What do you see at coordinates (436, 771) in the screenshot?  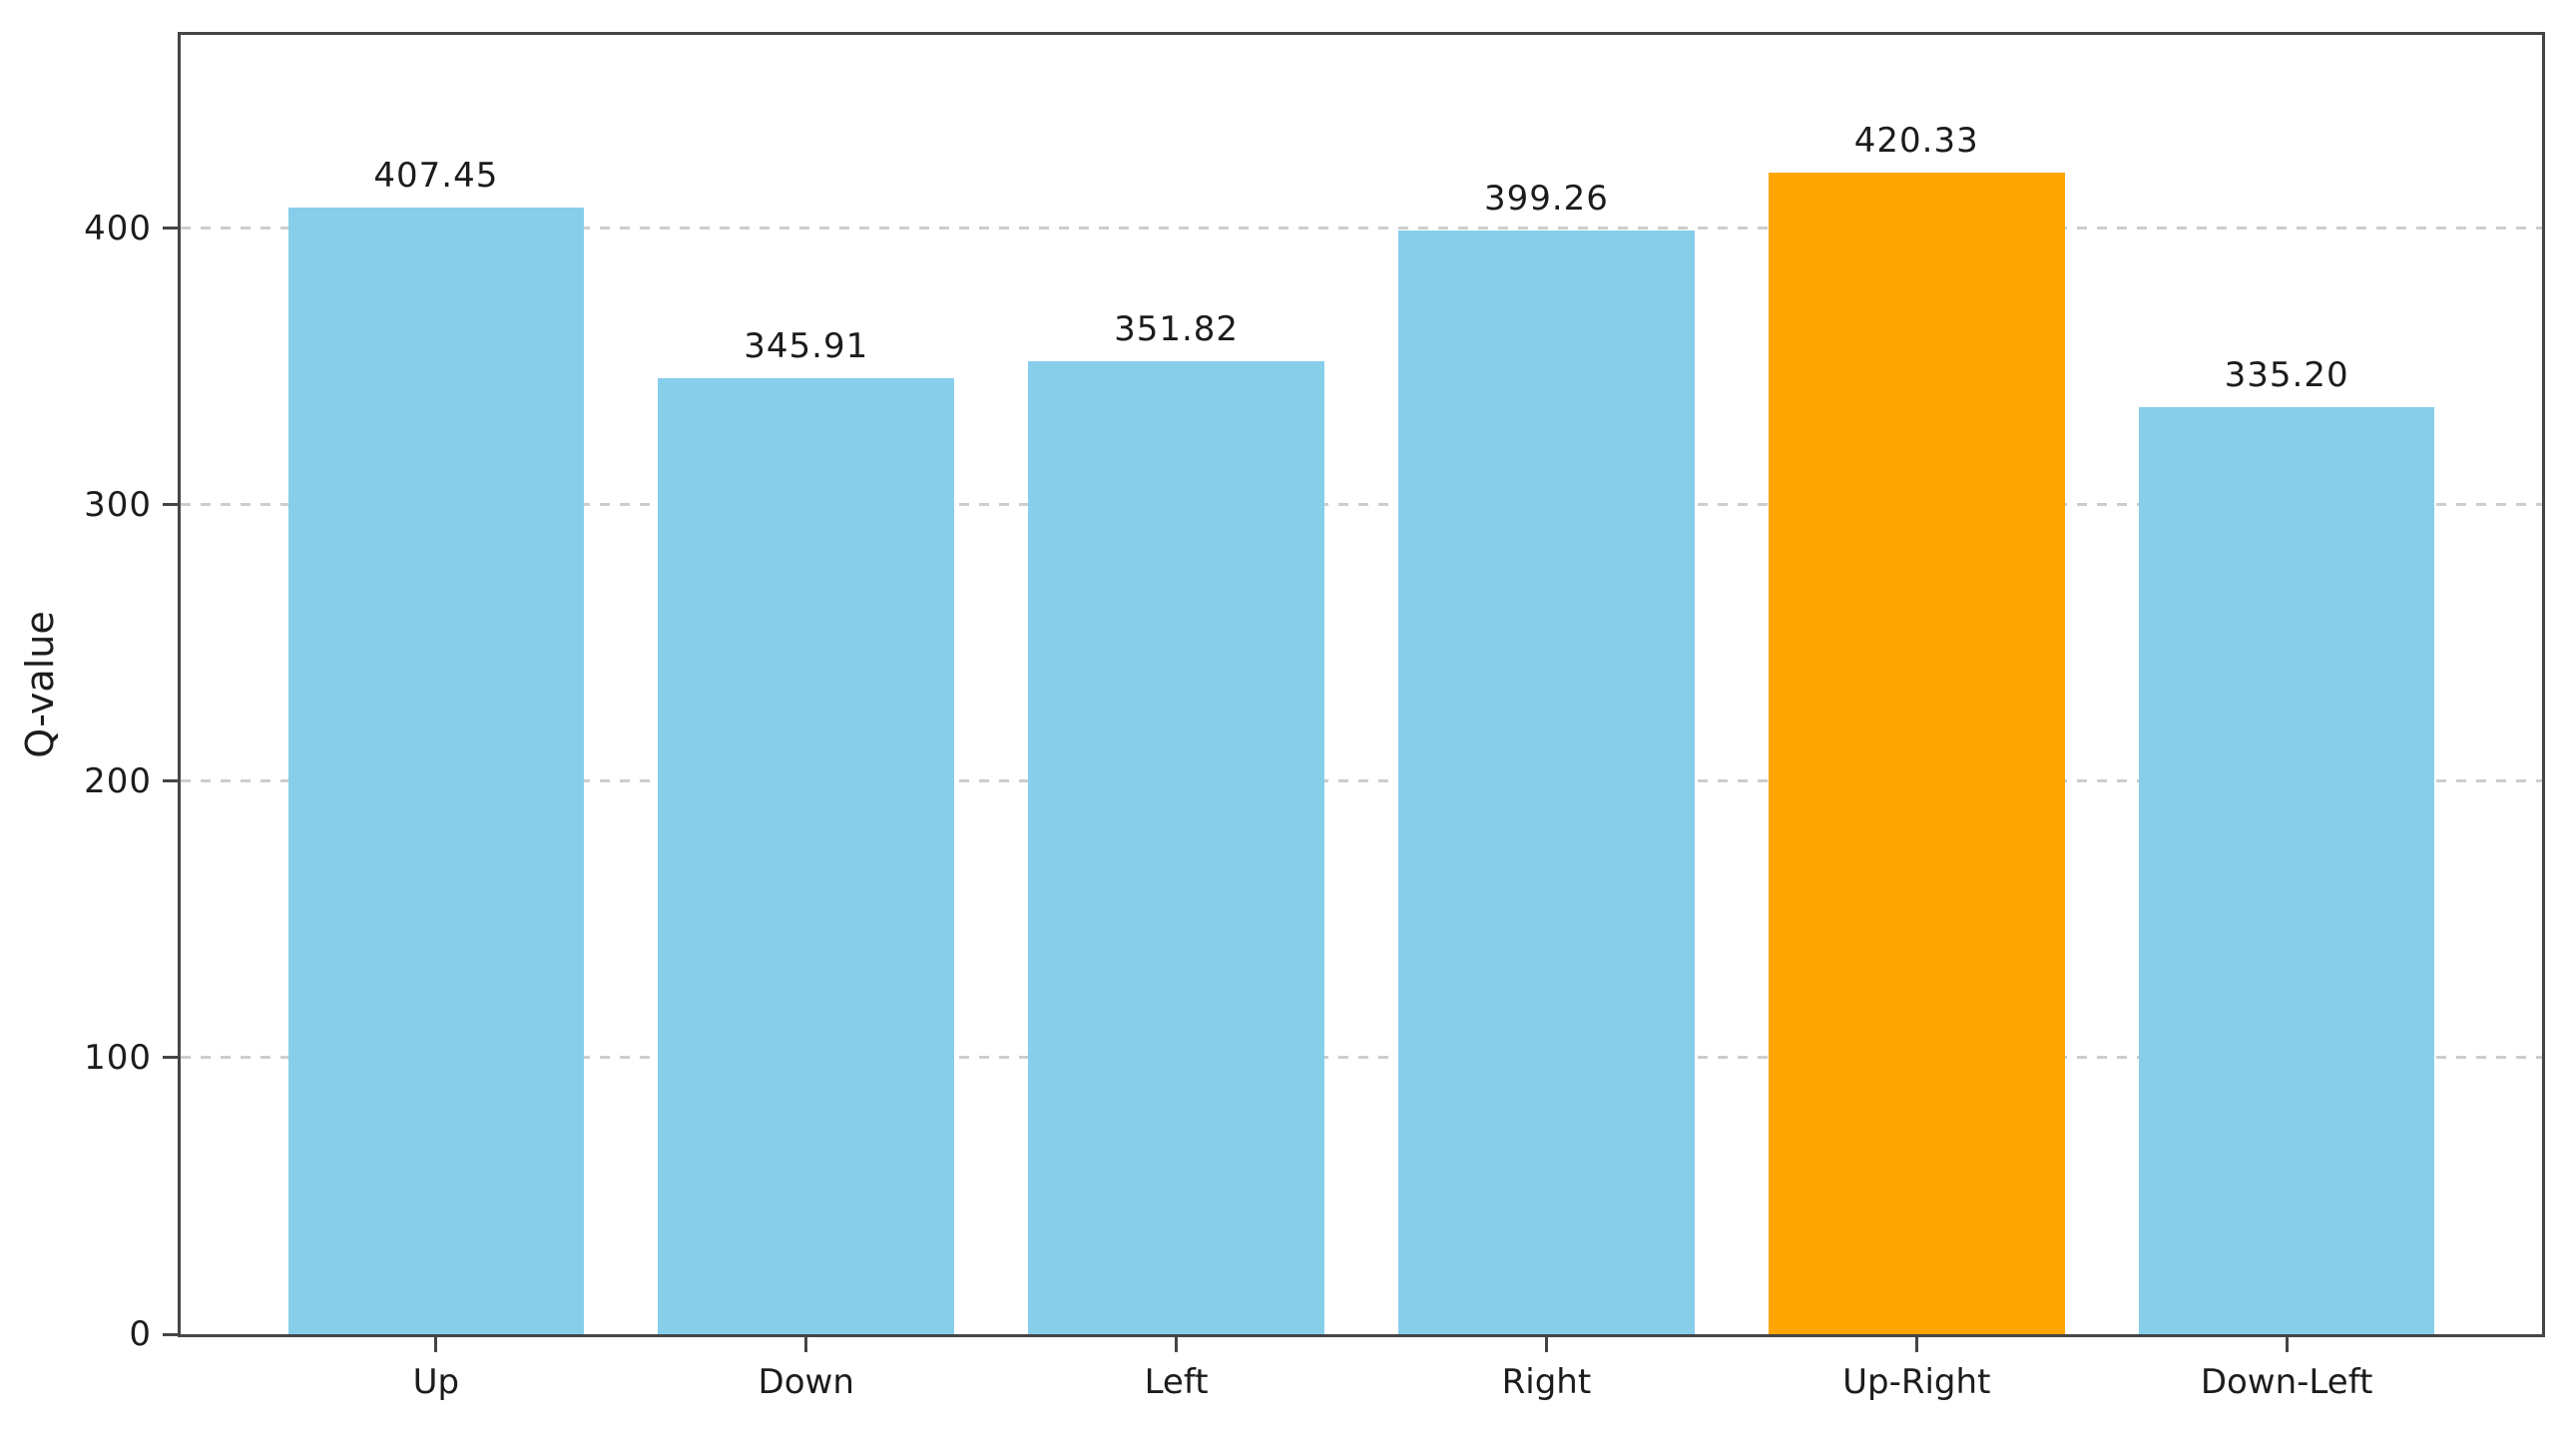 I see `bar-up` at bounding box center [436, 771].